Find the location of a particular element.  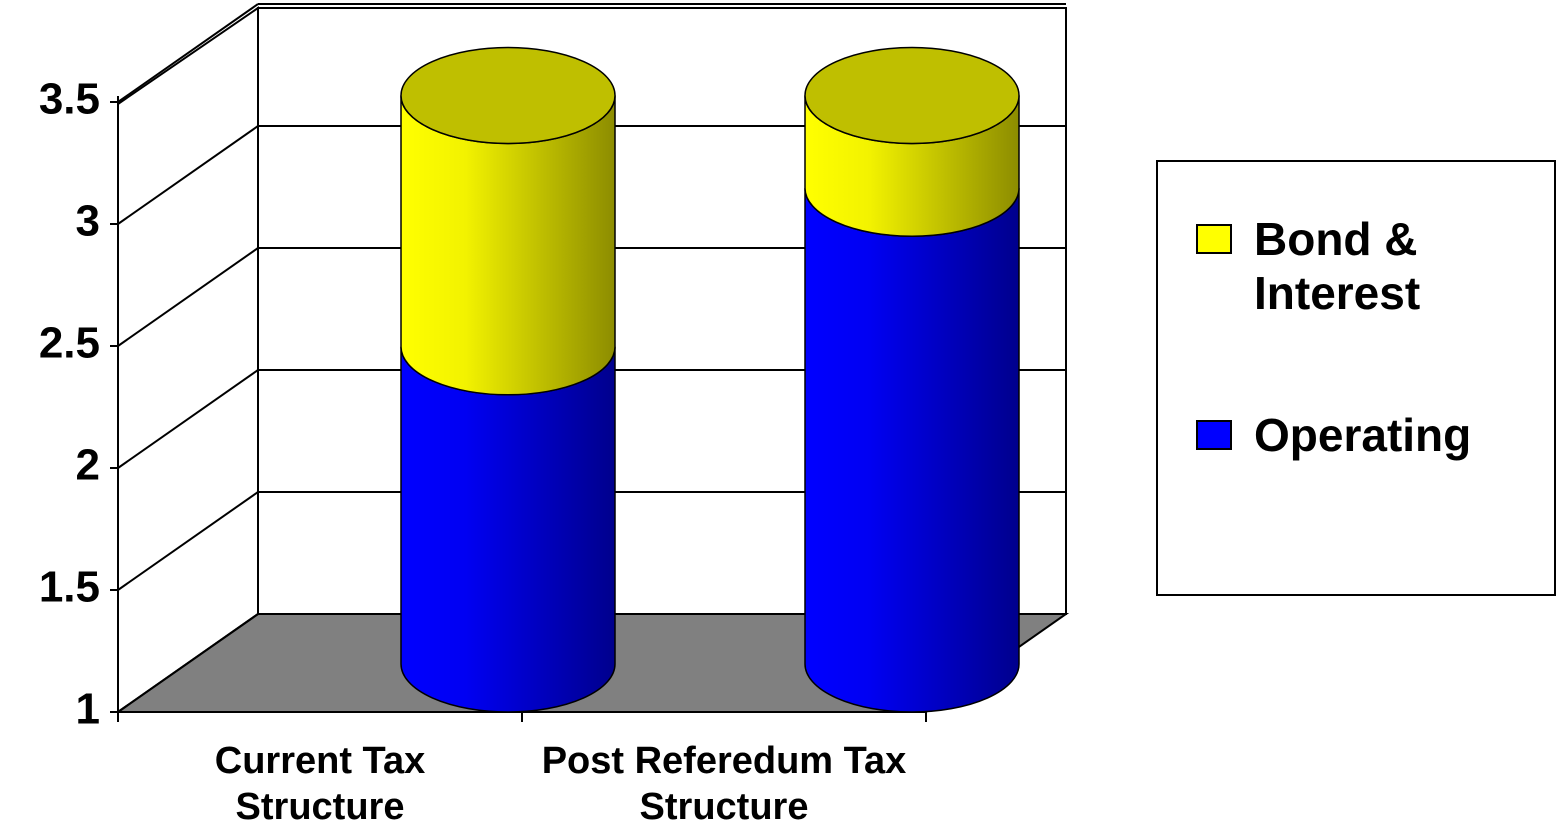

legend-label: Operating is located at coordinates (1363, 435).